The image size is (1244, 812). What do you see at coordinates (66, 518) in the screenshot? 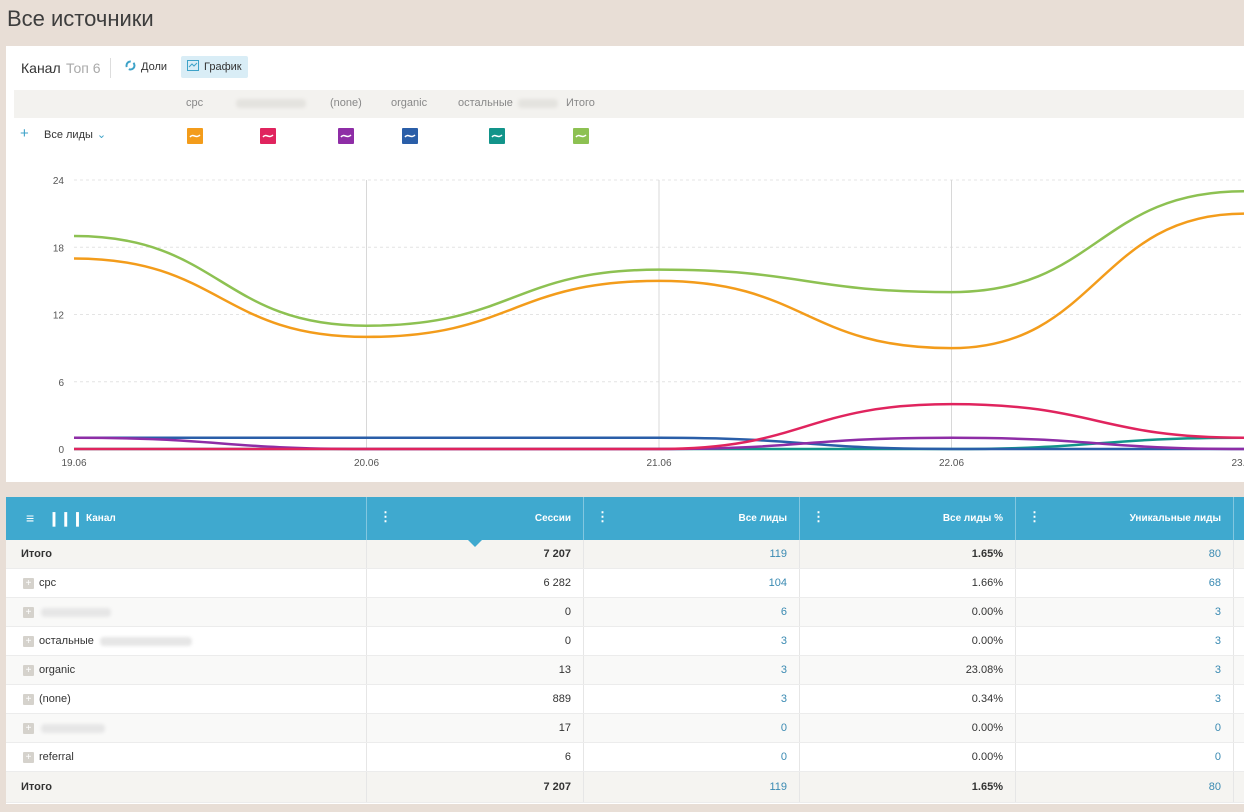
I see `columns-icon: ❙❙❙` at bounding box center [66, 518].